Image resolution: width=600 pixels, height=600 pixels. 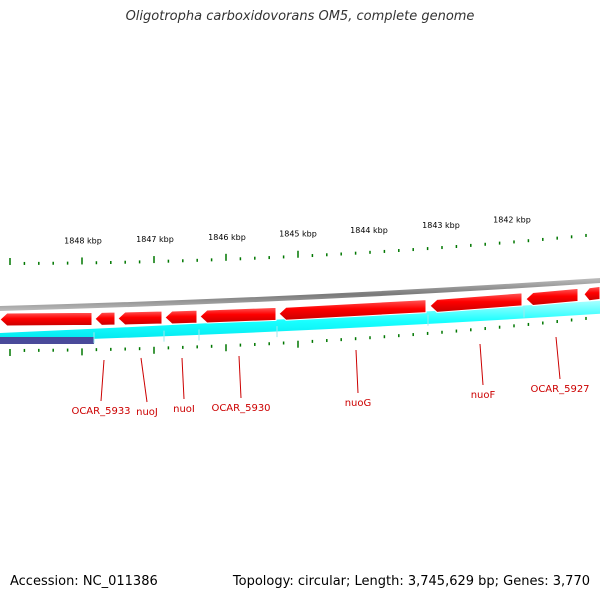 I want to click on bottom-tick-marks, so click(x=298, y=336).